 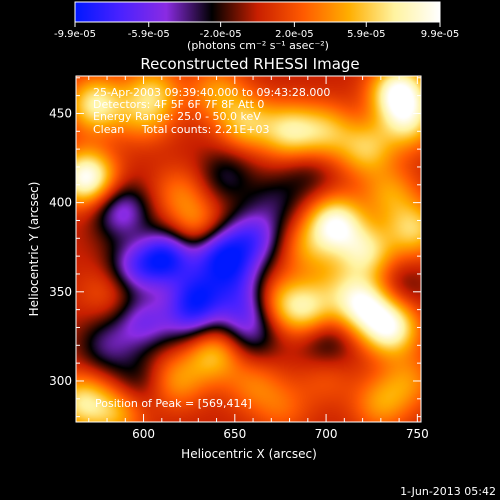 I want to click on render-timestamp: 1-Jun-2013 05:42, so click(x=448, y=491).